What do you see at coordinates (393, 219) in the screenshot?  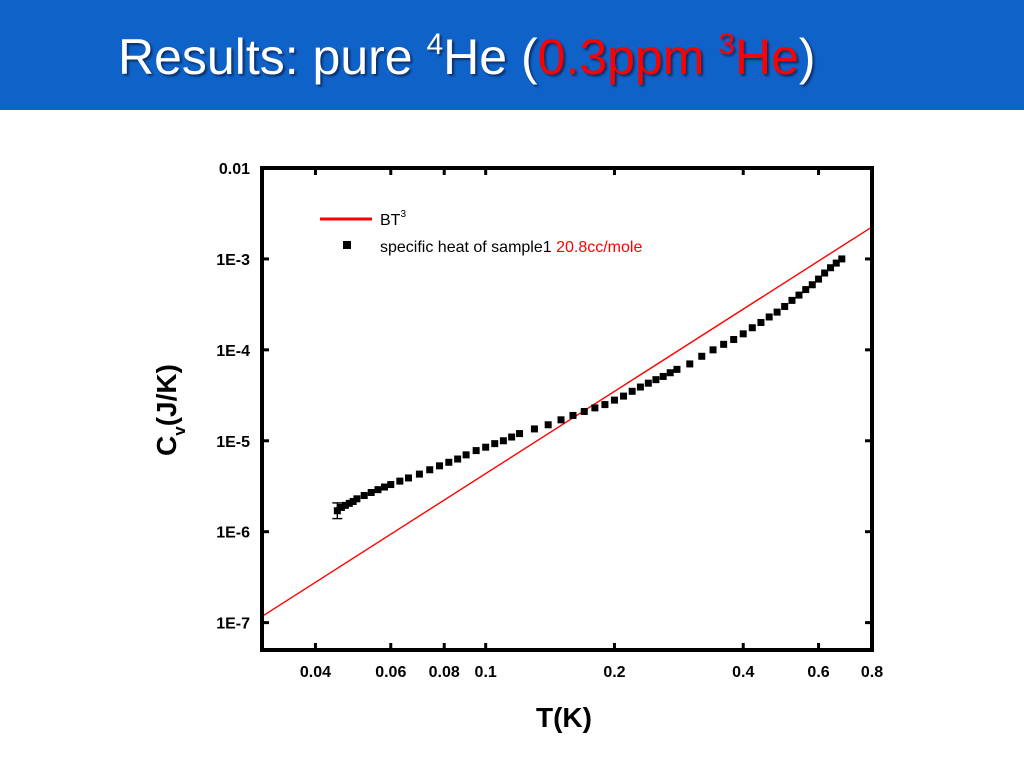 I see `legend-label-bt3: BT3` at bounding box center [393, 219].